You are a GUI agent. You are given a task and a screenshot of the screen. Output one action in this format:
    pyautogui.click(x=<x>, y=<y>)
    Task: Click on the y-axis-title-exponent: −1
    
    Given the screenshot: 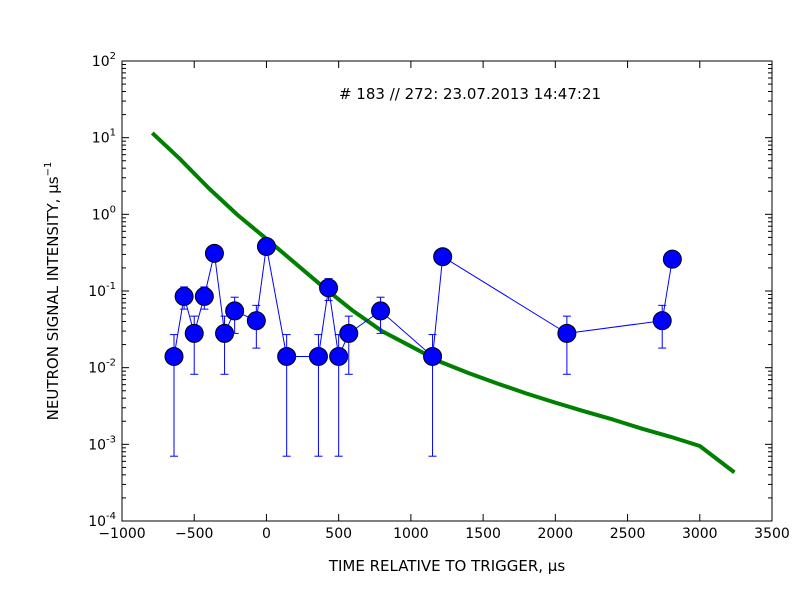 What is the action you would take?
    pyautogui.click(x=48, y=169)
    